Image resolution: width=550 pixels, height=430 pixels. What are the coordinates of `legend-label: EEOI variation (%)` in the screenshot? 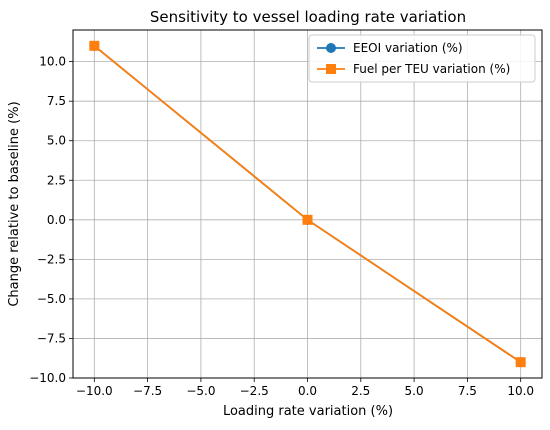 It's located at (408, 48).